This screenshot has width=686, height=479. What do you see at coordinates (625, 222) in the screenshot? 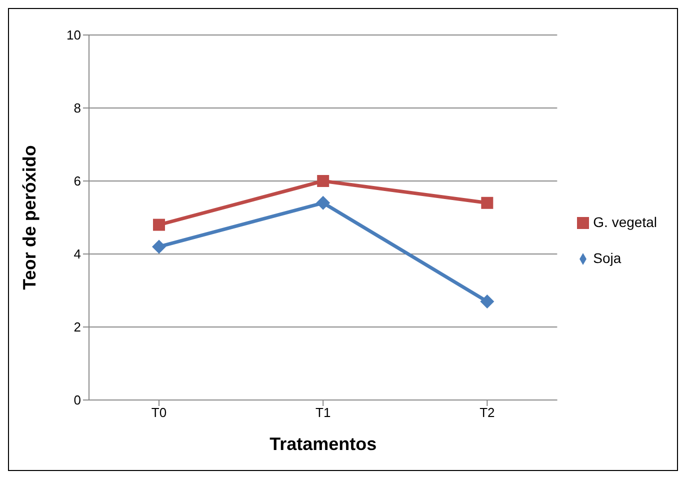
I see `legend-label: G. vegetal` at bounding box center [625, 222].